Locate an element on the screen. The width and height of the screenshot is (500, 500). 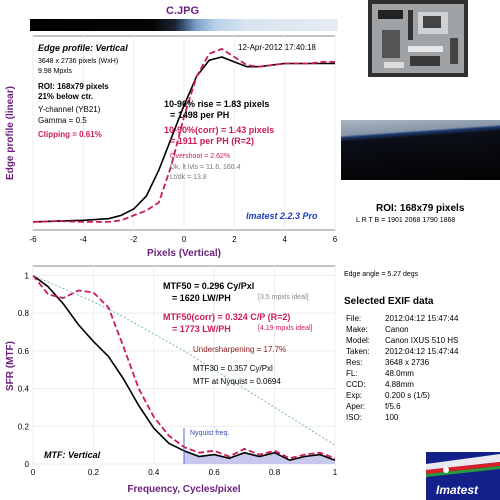
exif-key: Exp: is located at coordinates (354, 395).